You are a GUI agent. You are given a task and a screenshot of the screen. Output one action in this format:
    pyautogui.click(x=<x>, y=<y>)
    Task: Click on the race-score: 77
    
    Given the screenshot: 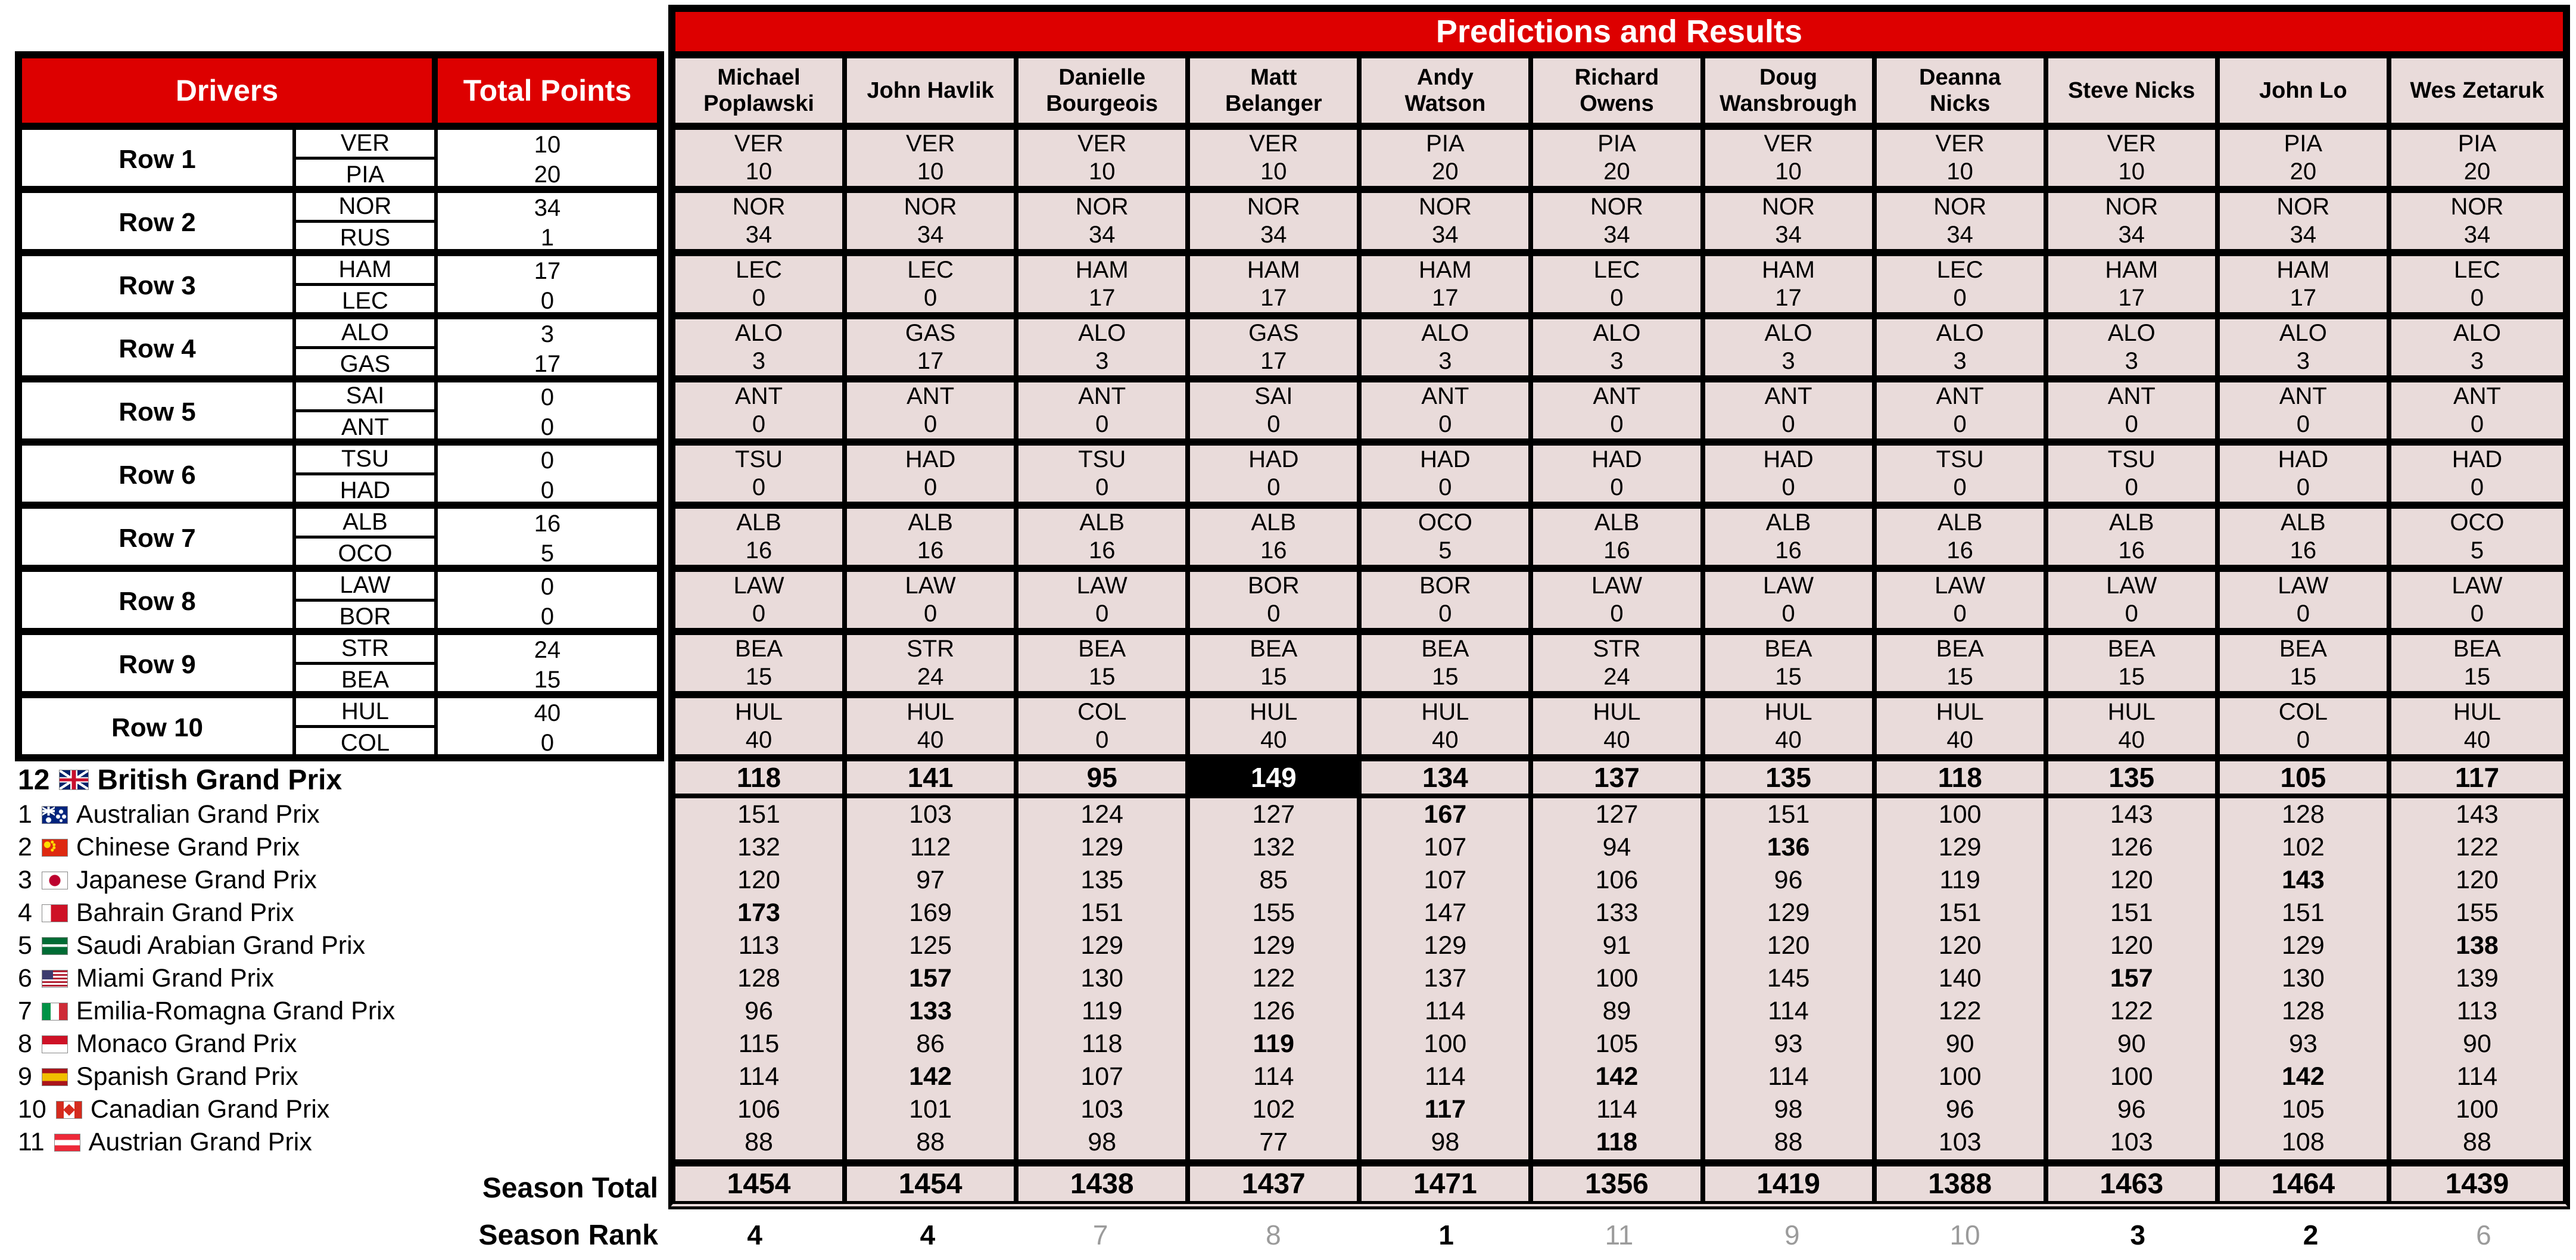 What is the action you would take?
    pyautogui.click(x=1273, y=1142)
    